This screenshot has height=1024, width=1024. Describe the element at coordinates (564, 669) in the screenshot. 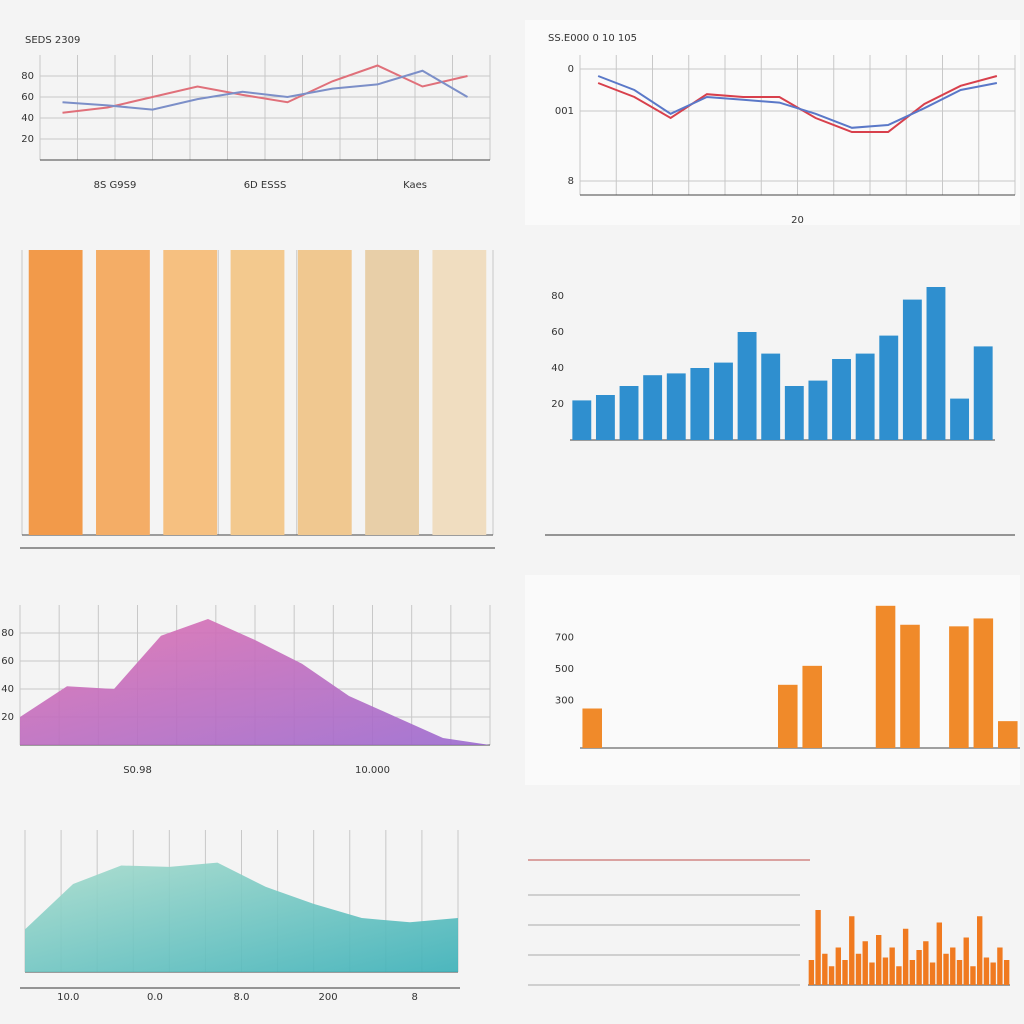

I see `y-tick-label: 500` at that location.